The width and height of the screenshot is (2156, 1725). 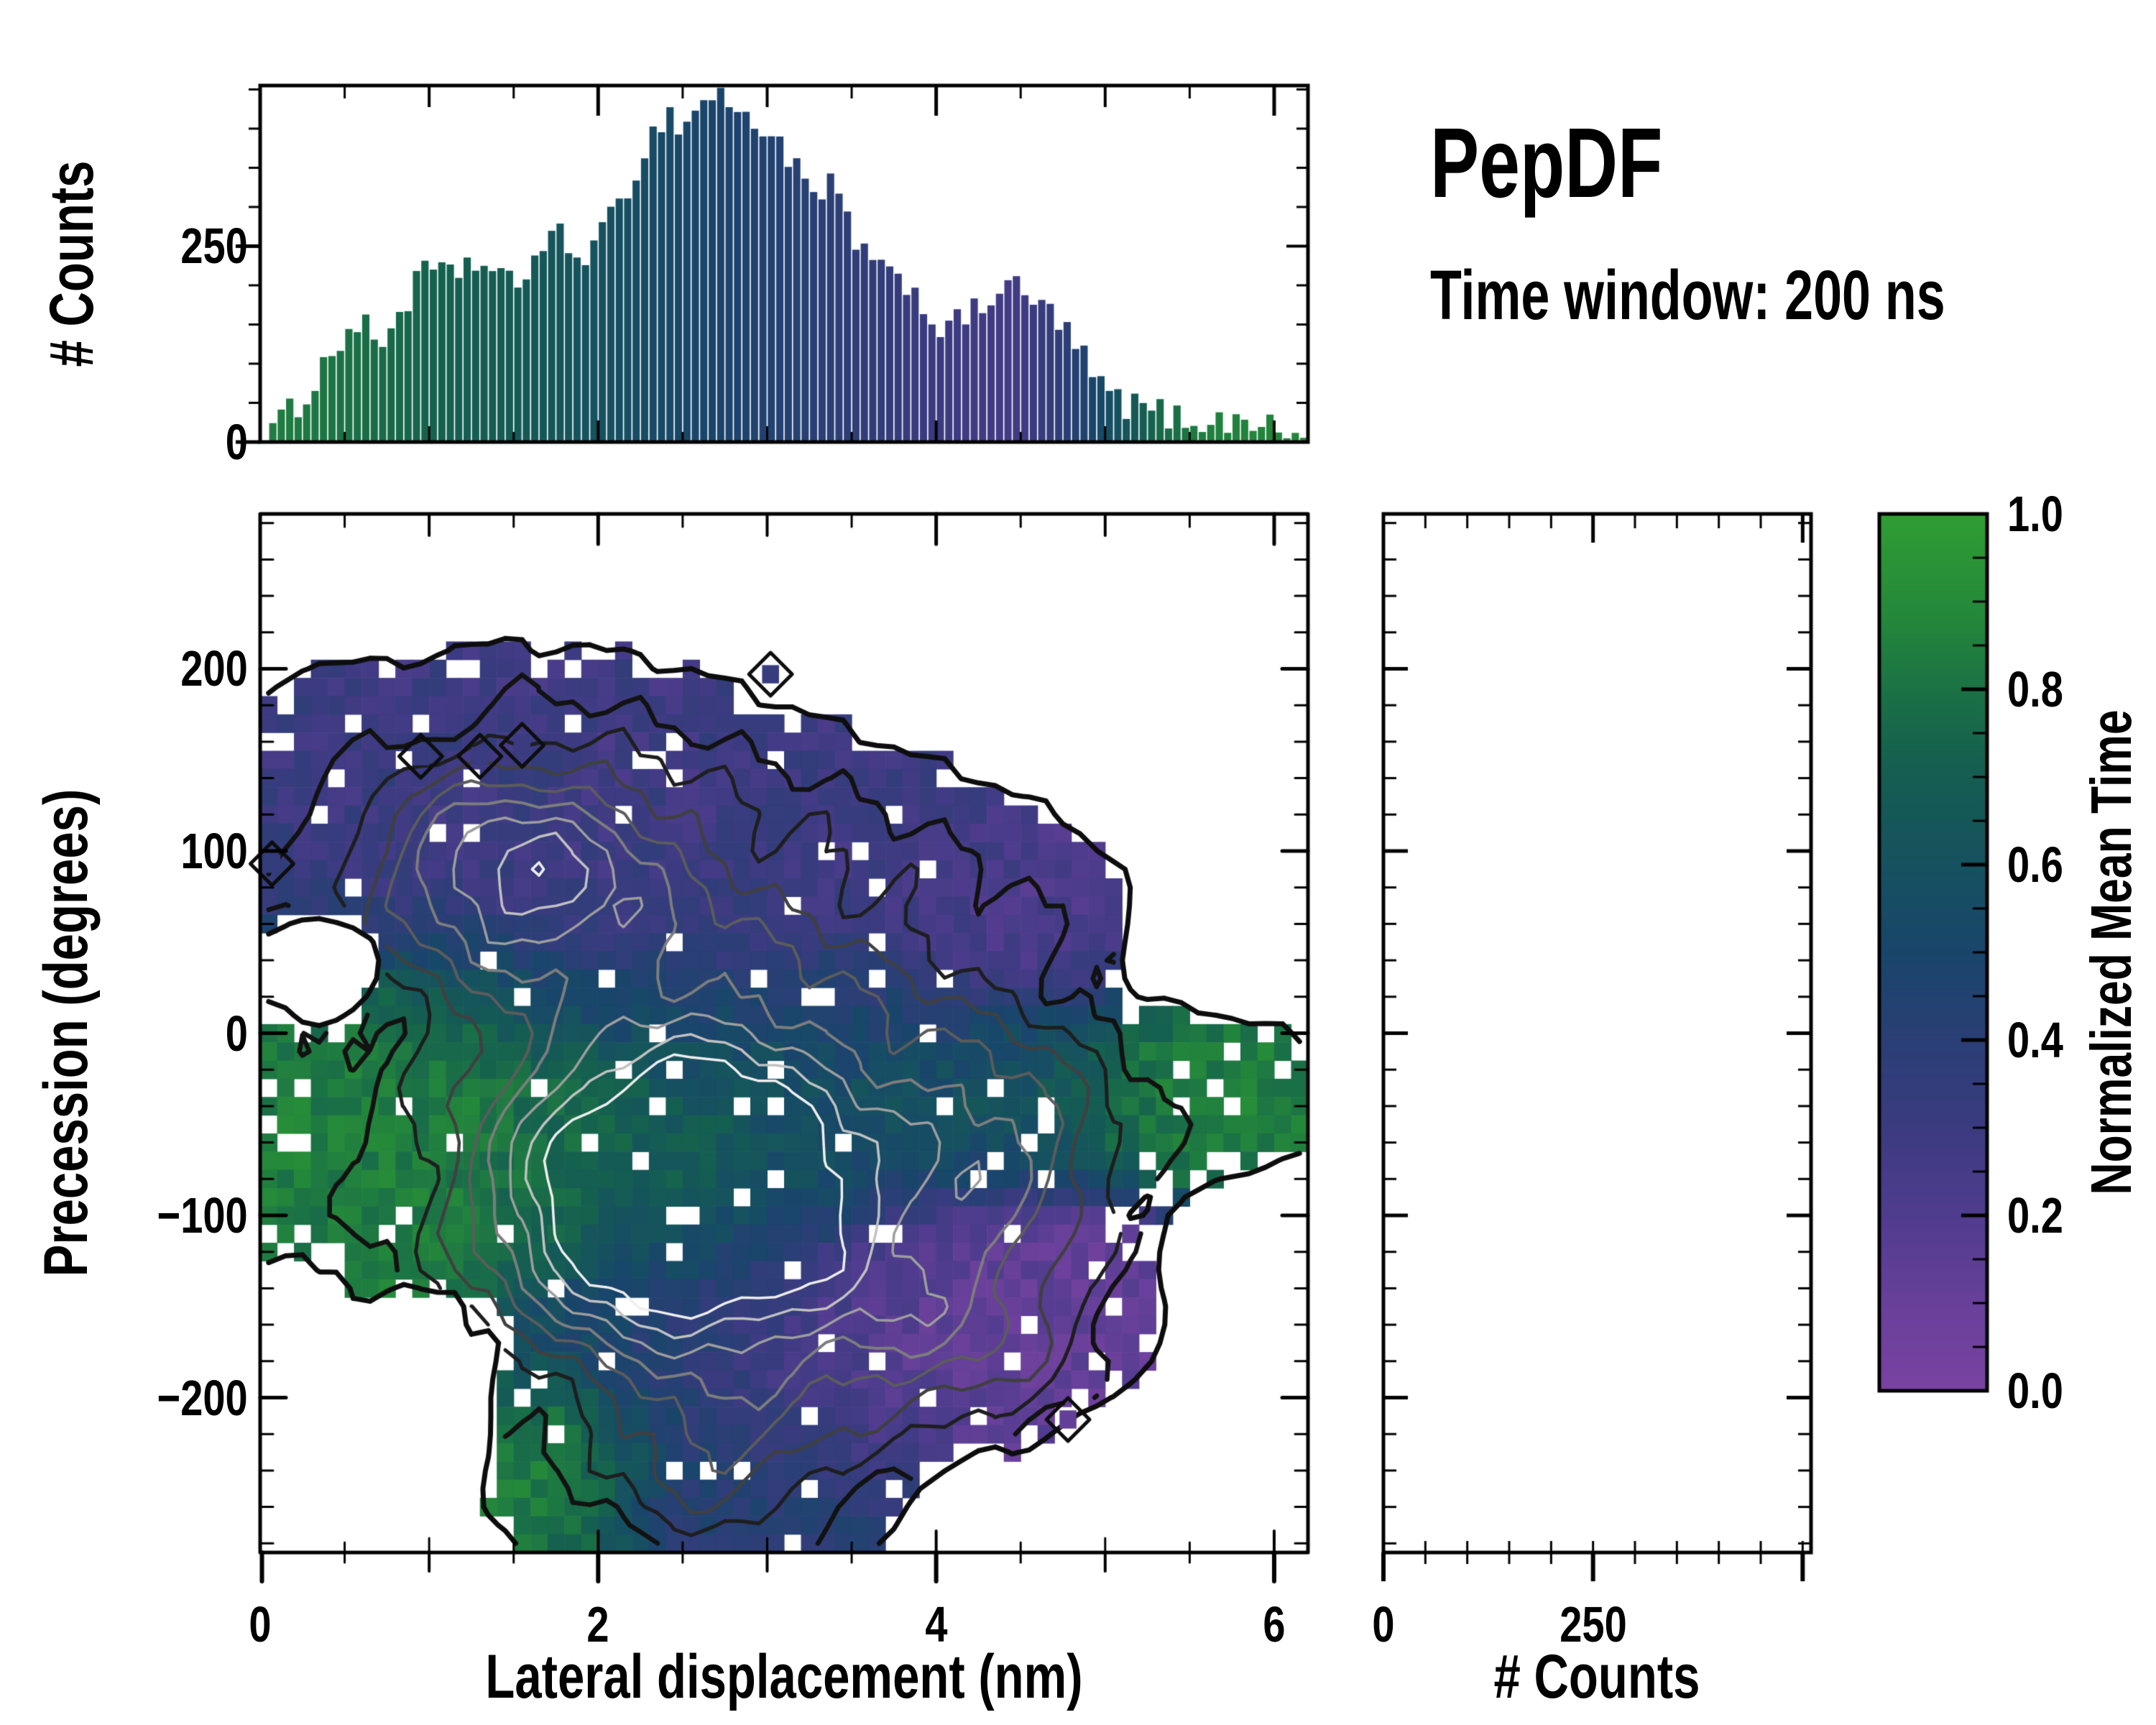 I want to click on tick-label: 0.4, so click(x=2035, y=1040).